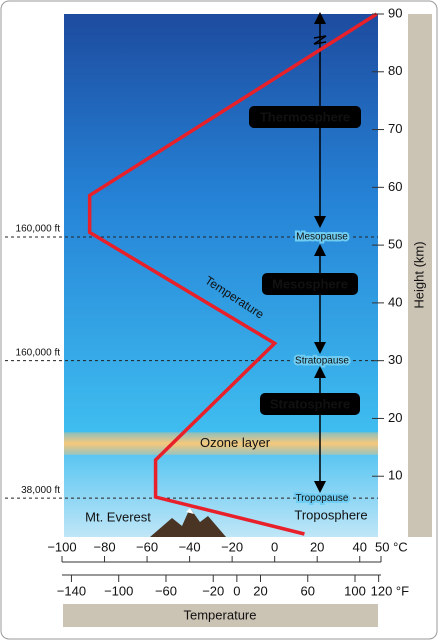  I want to click on boundary-altitude: 38,000 ft, so click(40, 490).